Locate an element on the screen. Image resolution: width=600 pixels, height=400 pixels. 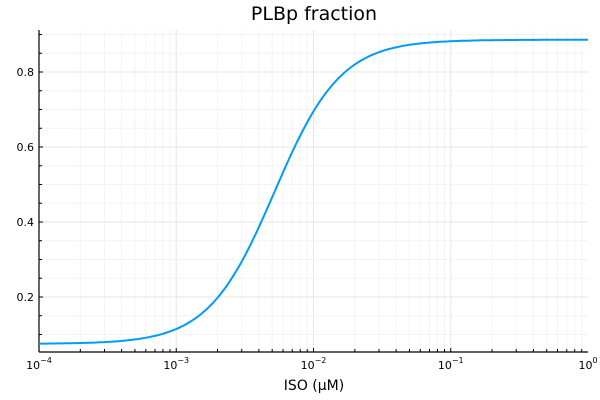
x-tick-label: 10⁻² is located at coordinates (314, 364).